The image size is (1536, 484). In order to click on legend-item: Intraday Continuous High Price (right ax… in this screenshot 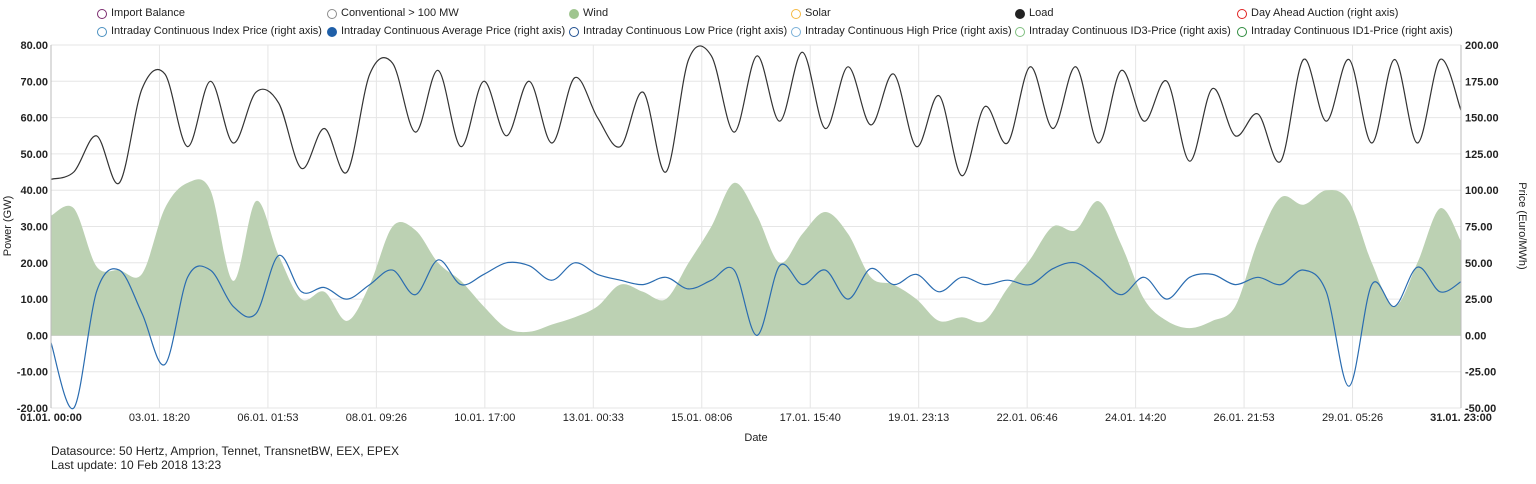, I will do `click(901, 31)`.